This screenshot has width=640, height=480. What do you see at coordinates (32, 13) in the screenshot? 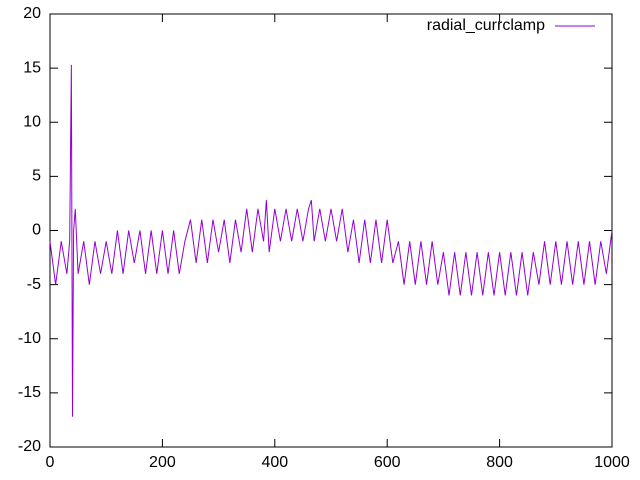
I see `y-tick-label: 20` at bounding box center [32, 13].